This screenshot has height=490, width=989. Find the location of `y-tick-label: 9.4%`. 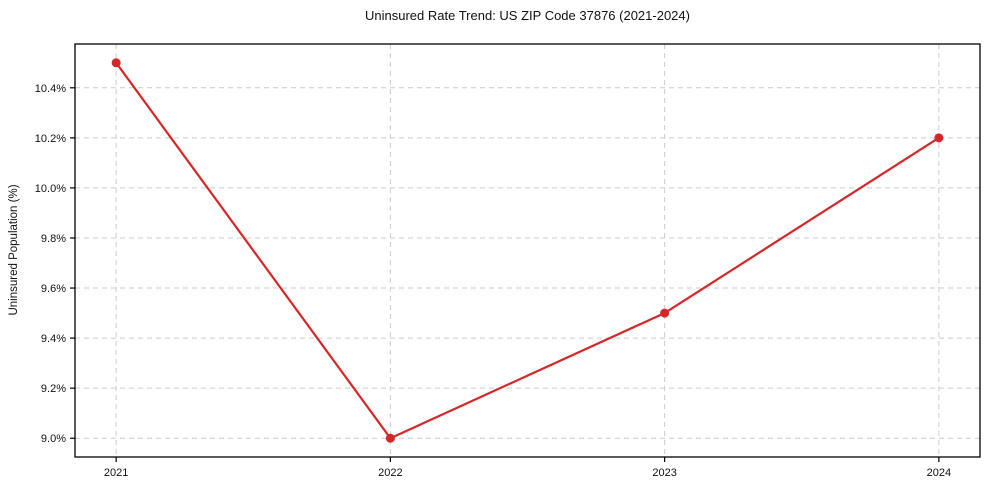

y-tick-label: 9.4% is located at coordinates (53, 339).